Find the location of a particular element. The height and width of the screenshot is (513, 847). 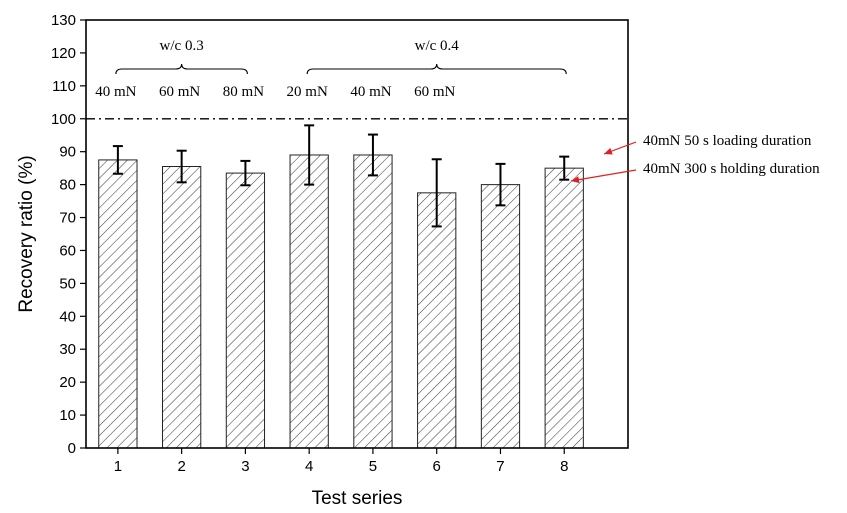

y-tick-label: 90 is located at coordinates (67, 152).